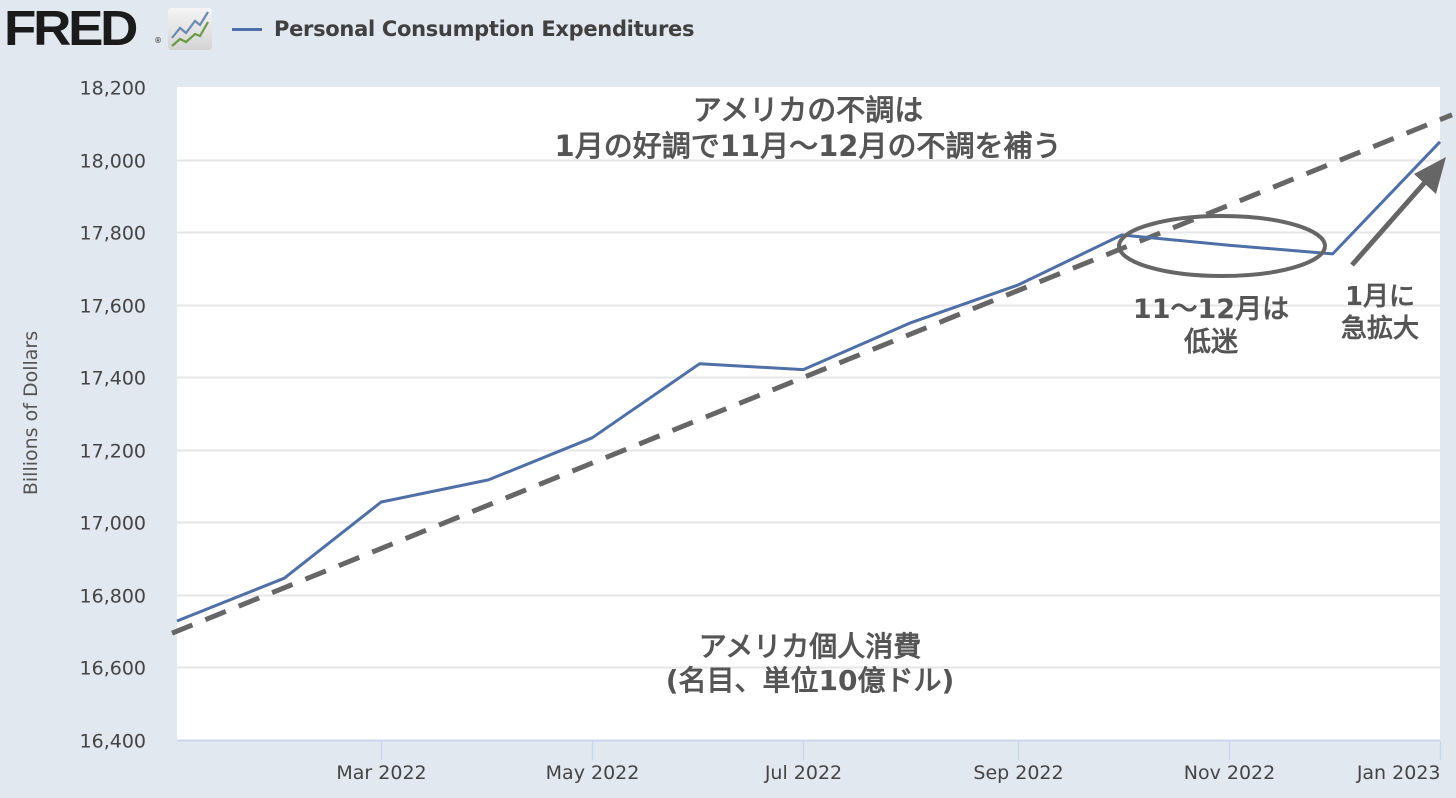  What do you see at coordinates (113, 162) in the screenshot?
I see `y-tick-label: 18,000` at bounding box center [113, 162].